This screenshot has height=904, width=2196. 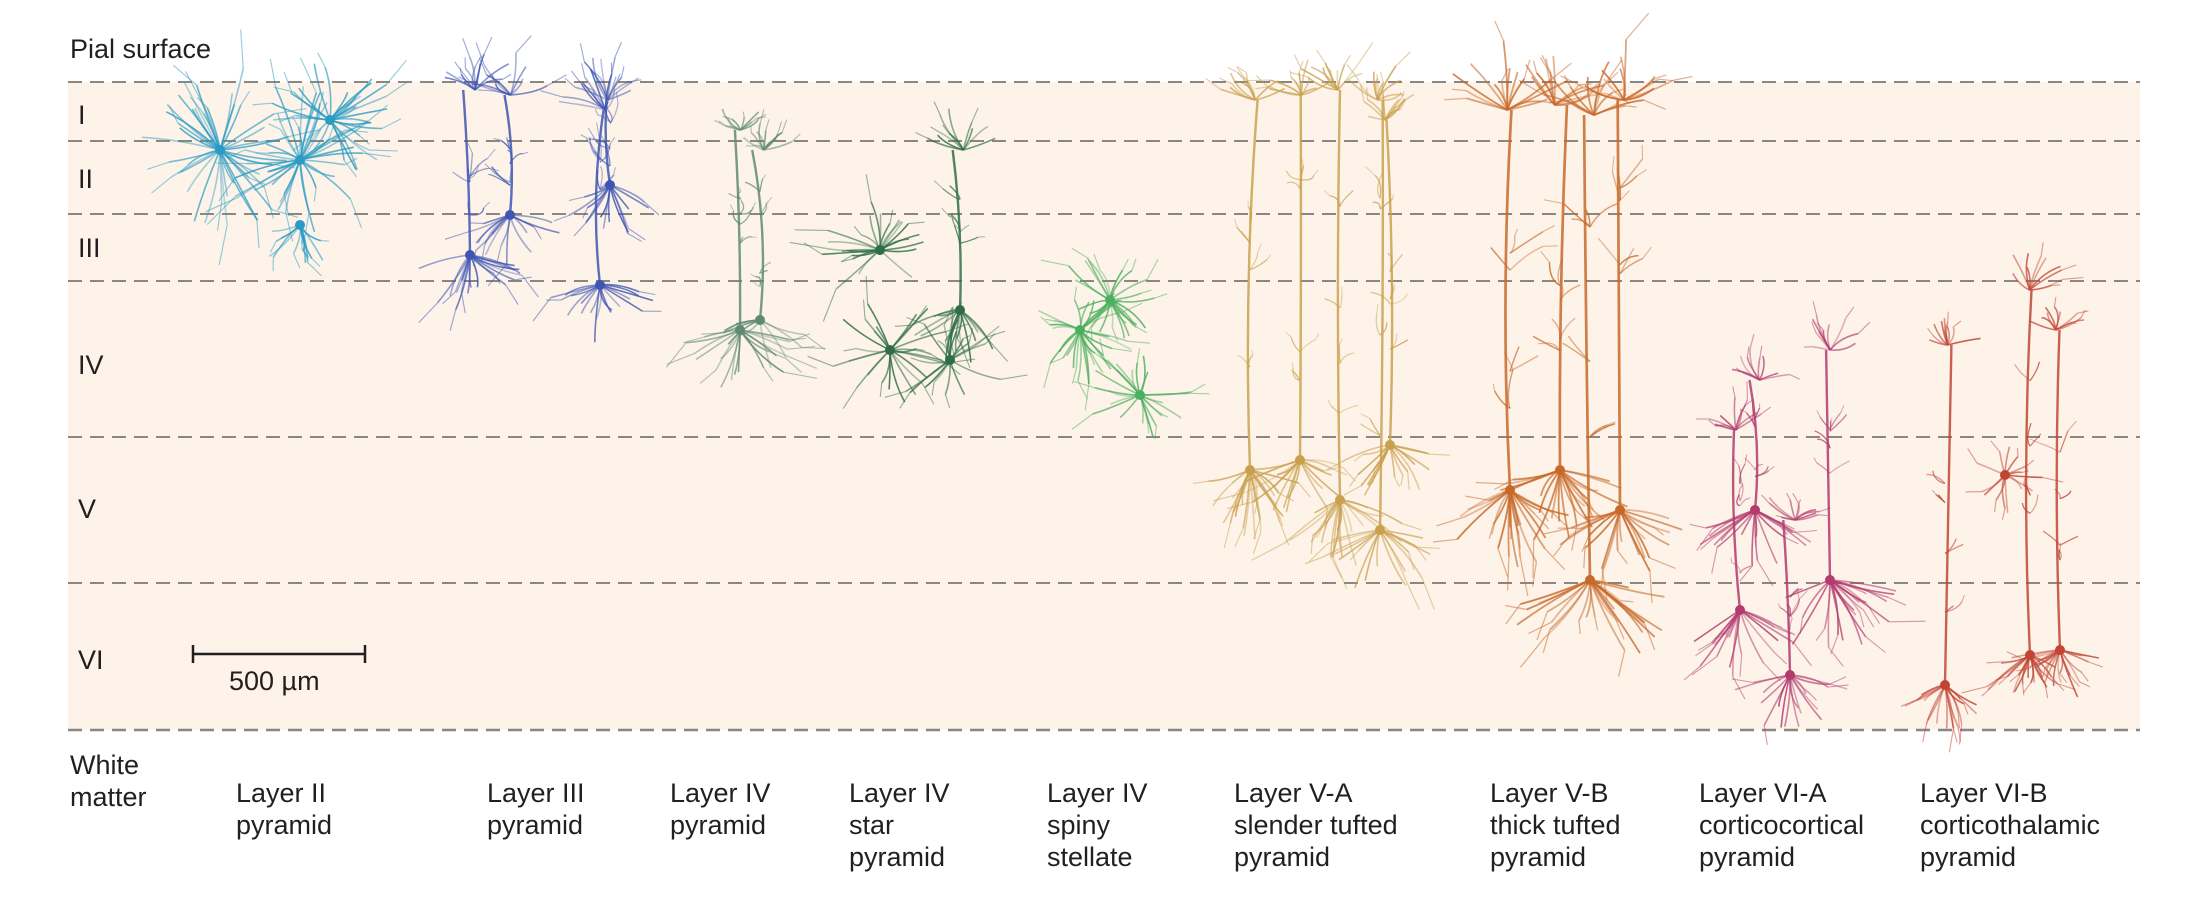 I want to click on neuron-label-layer-iv-pyramid: Layer IV pyramid, so click(x=720, y=809).